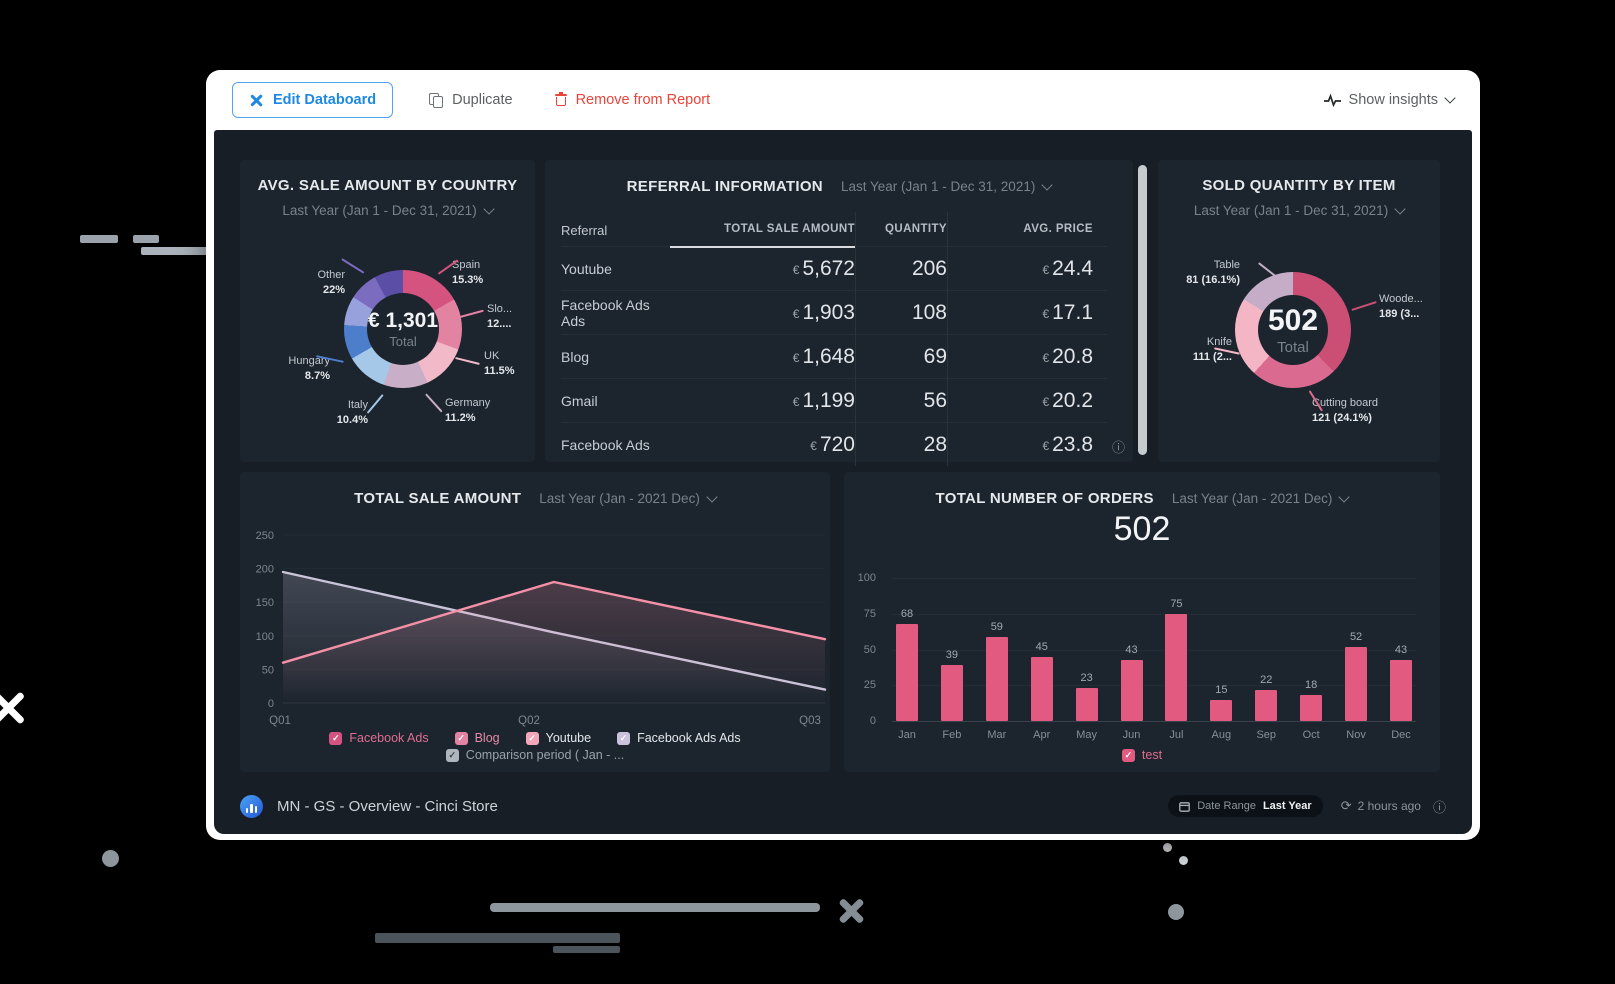 The width and height of the screenshot is (1615, 984). I want to click on bar-column: 23, so click(1087, 696).